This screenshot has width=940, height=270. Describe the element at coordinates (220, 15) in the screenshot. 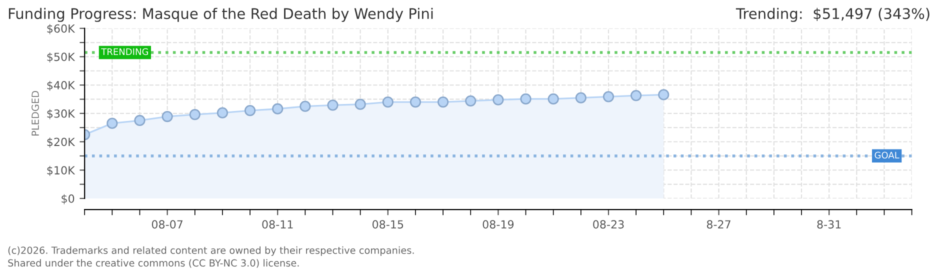

I see `chart-title: Funding Progress: Masque of the Red Death by Wendy Pini` at that location.